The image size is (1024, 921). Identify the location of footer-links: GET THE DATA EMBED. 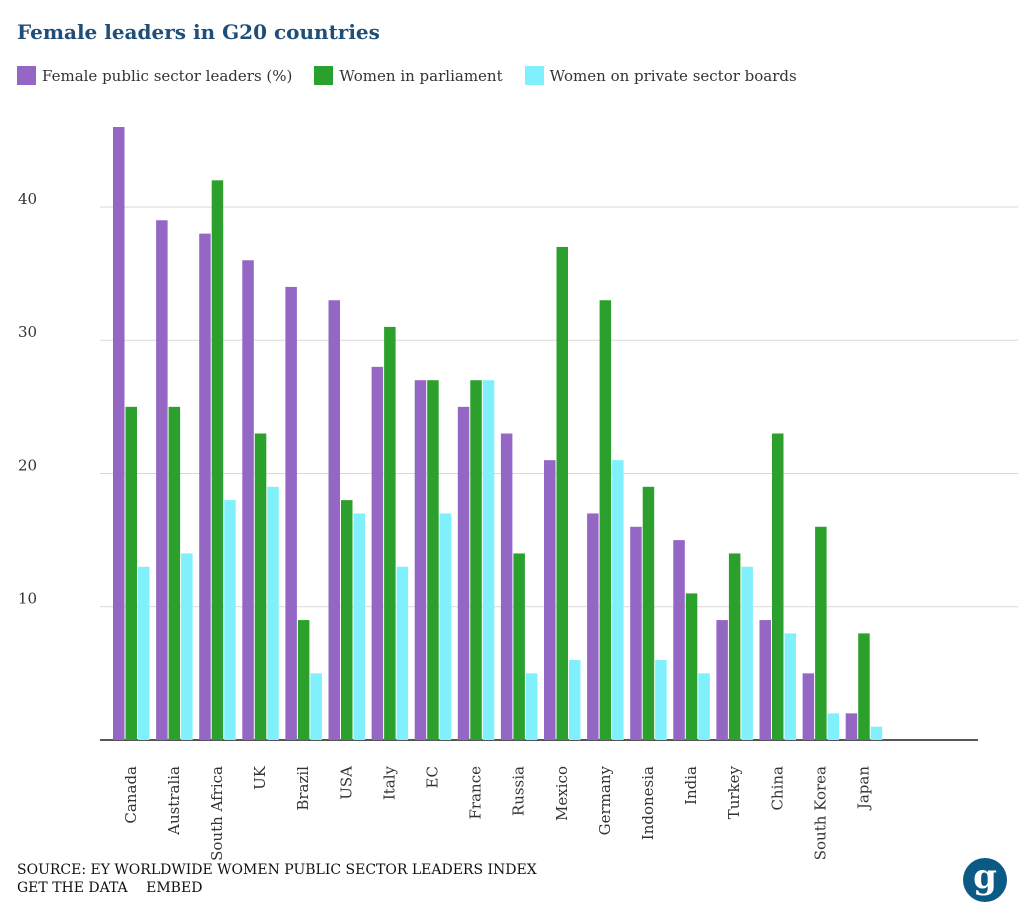
(116, 888).